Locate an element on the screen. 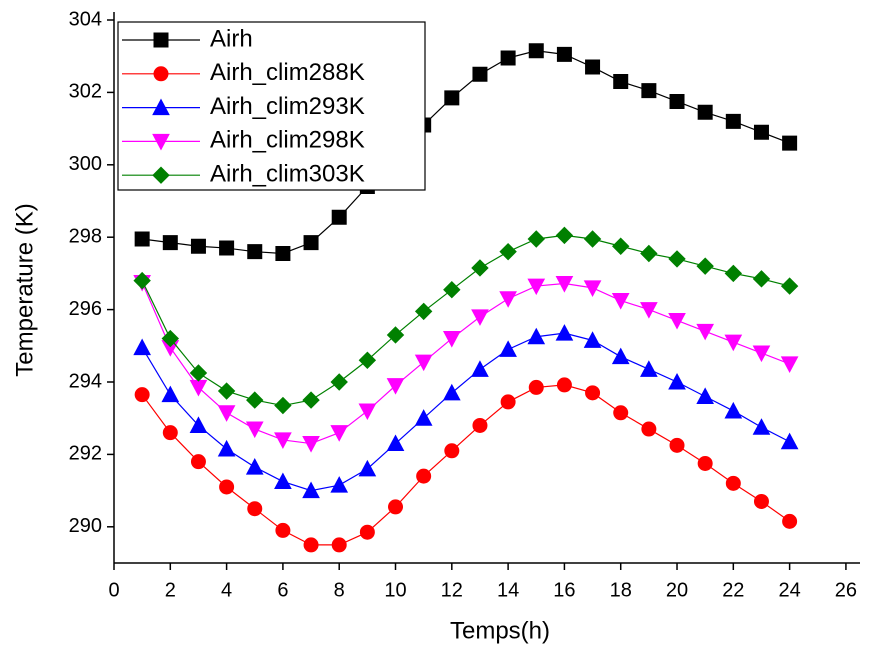 The height and width of the screenshot is (650, 876). y-tick-label: 304 is located at coordinates (85, 19).